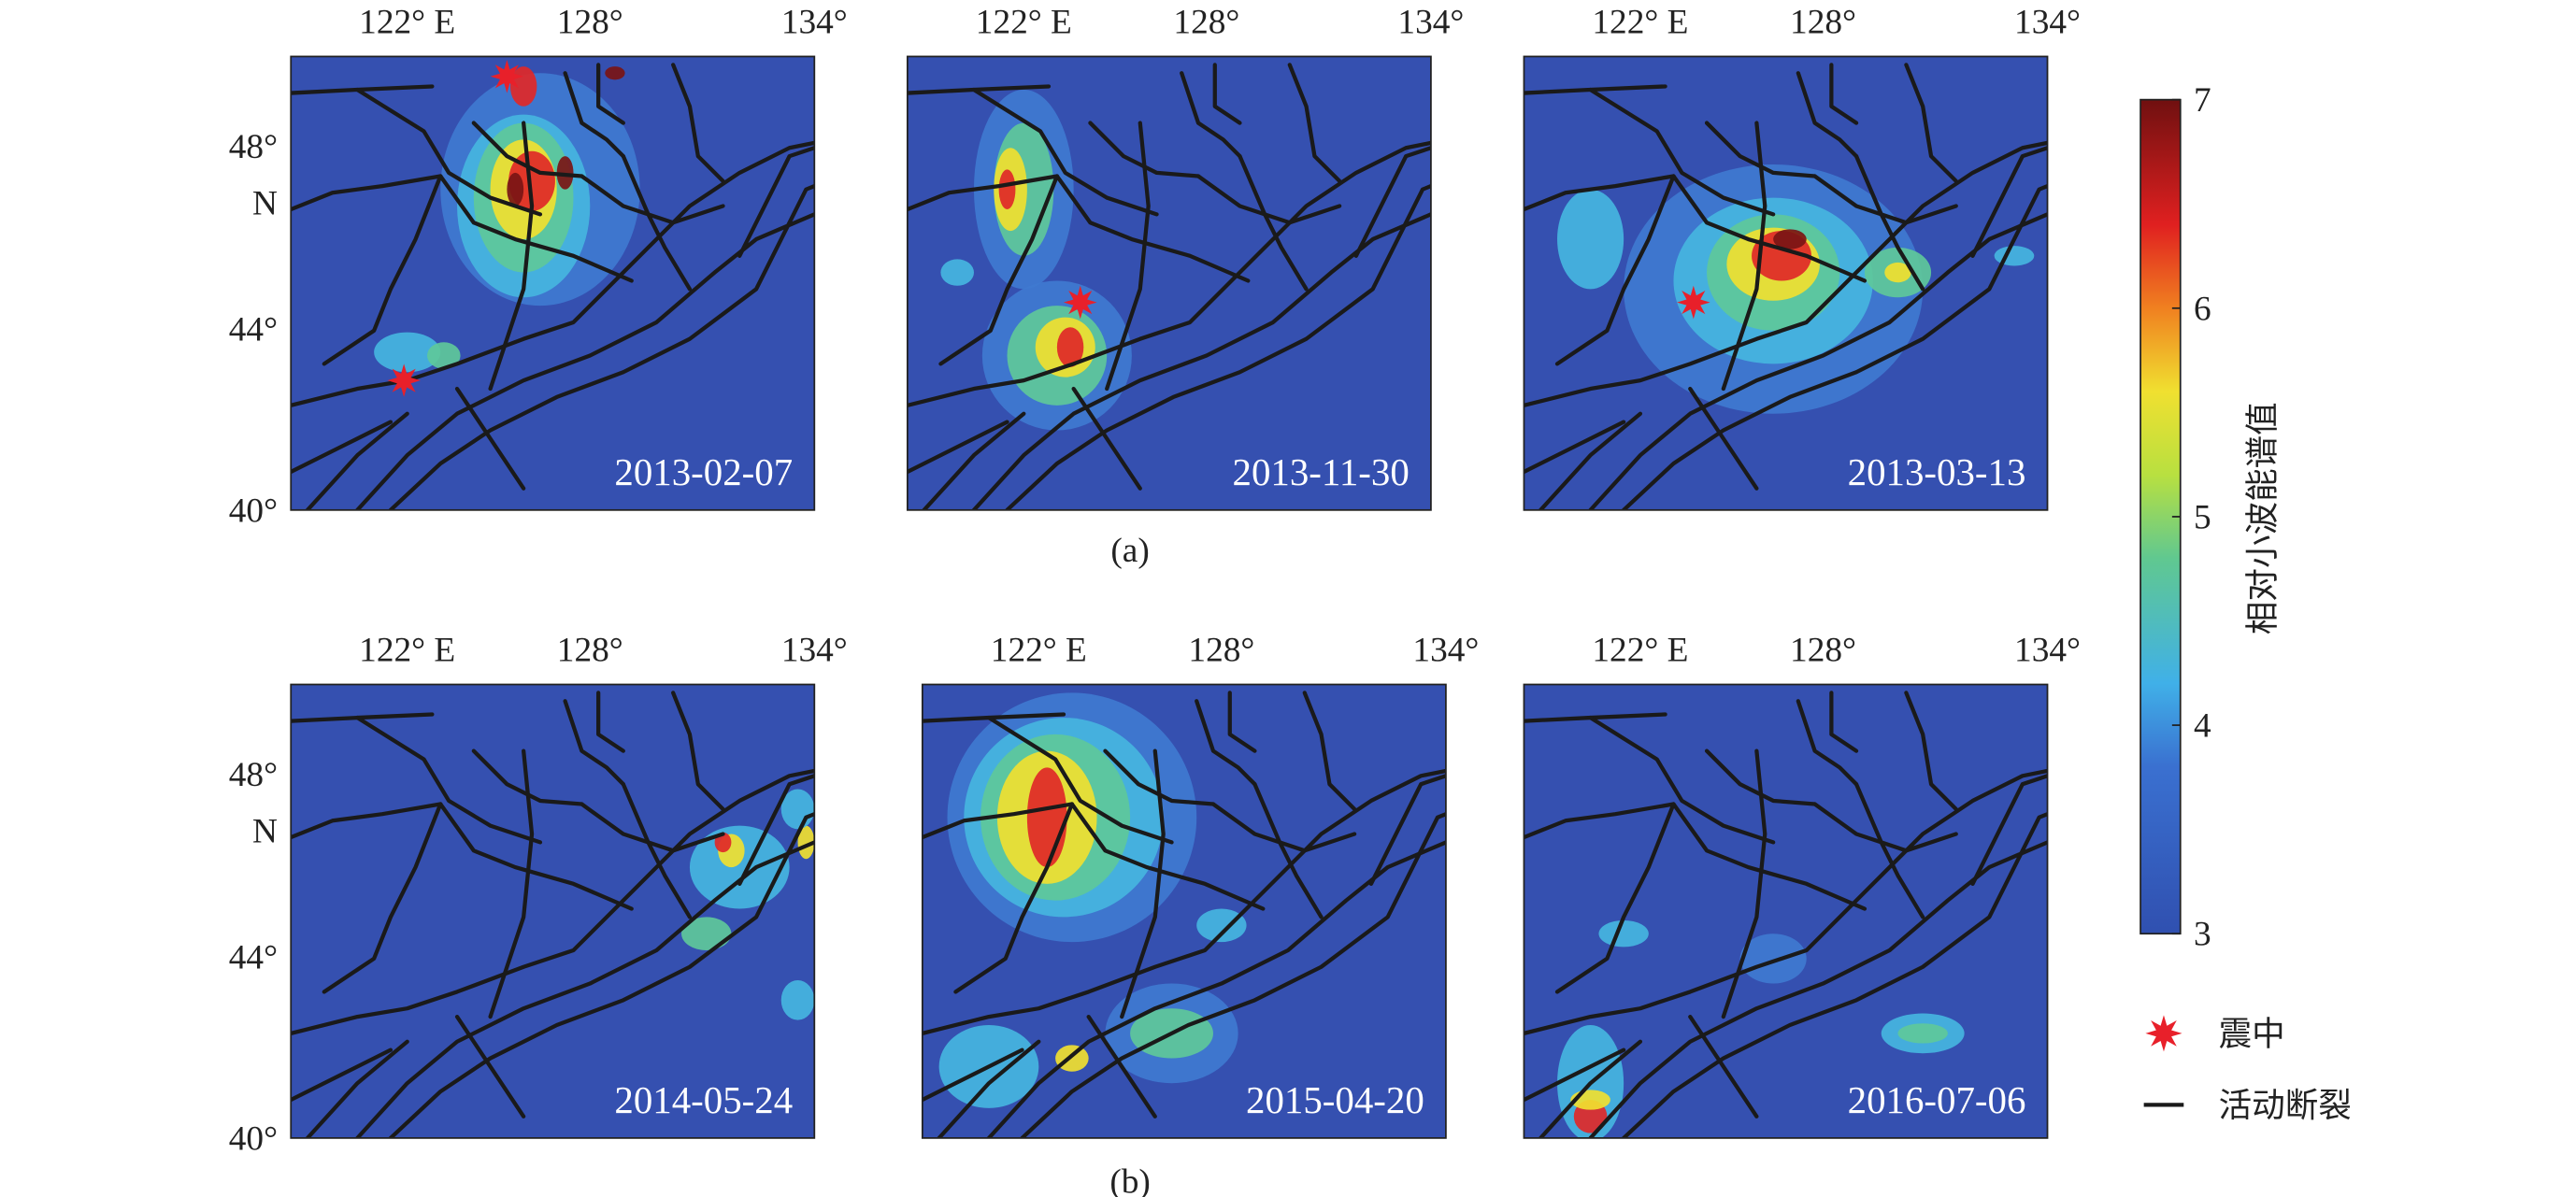 The height and width of the screenshot is (1197, 2576). I want to click on map-panel: 2013-02-07 122° E 128° 134° 48° N 44° 40°, so click(538, 268).